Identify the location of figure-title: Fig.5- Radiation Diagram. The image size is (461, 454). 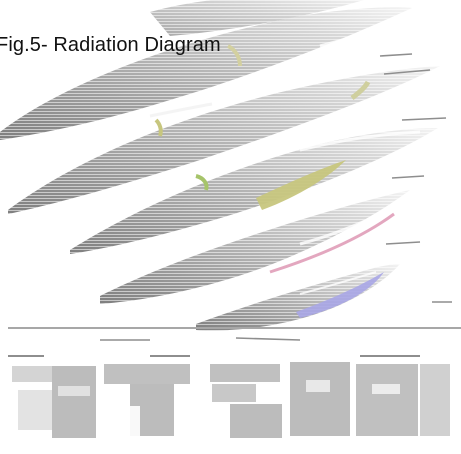
(110, 45).